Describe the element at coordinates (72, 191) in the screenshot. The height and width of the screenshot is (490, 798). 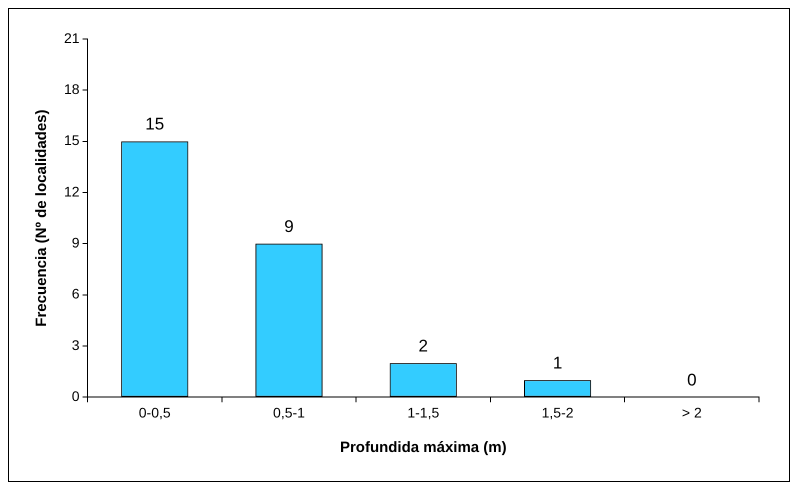
I see `y-tick-label: 12` at that location.